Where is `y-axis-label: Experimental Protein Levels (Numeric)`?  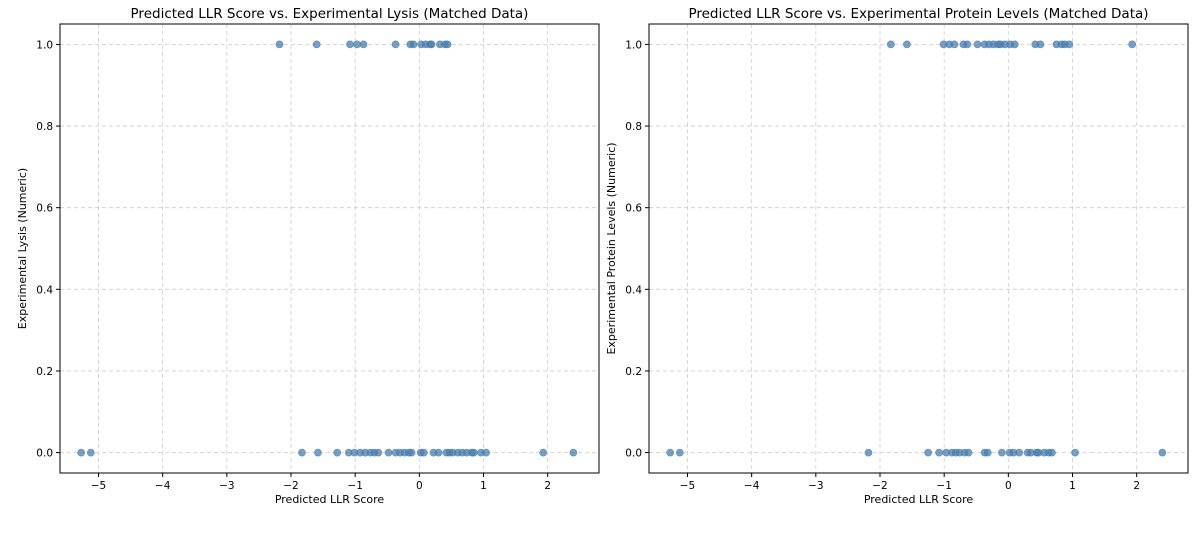
y-axis-label: Experimental Protein Levels (Numeric) is located at coordinates (611, 248).